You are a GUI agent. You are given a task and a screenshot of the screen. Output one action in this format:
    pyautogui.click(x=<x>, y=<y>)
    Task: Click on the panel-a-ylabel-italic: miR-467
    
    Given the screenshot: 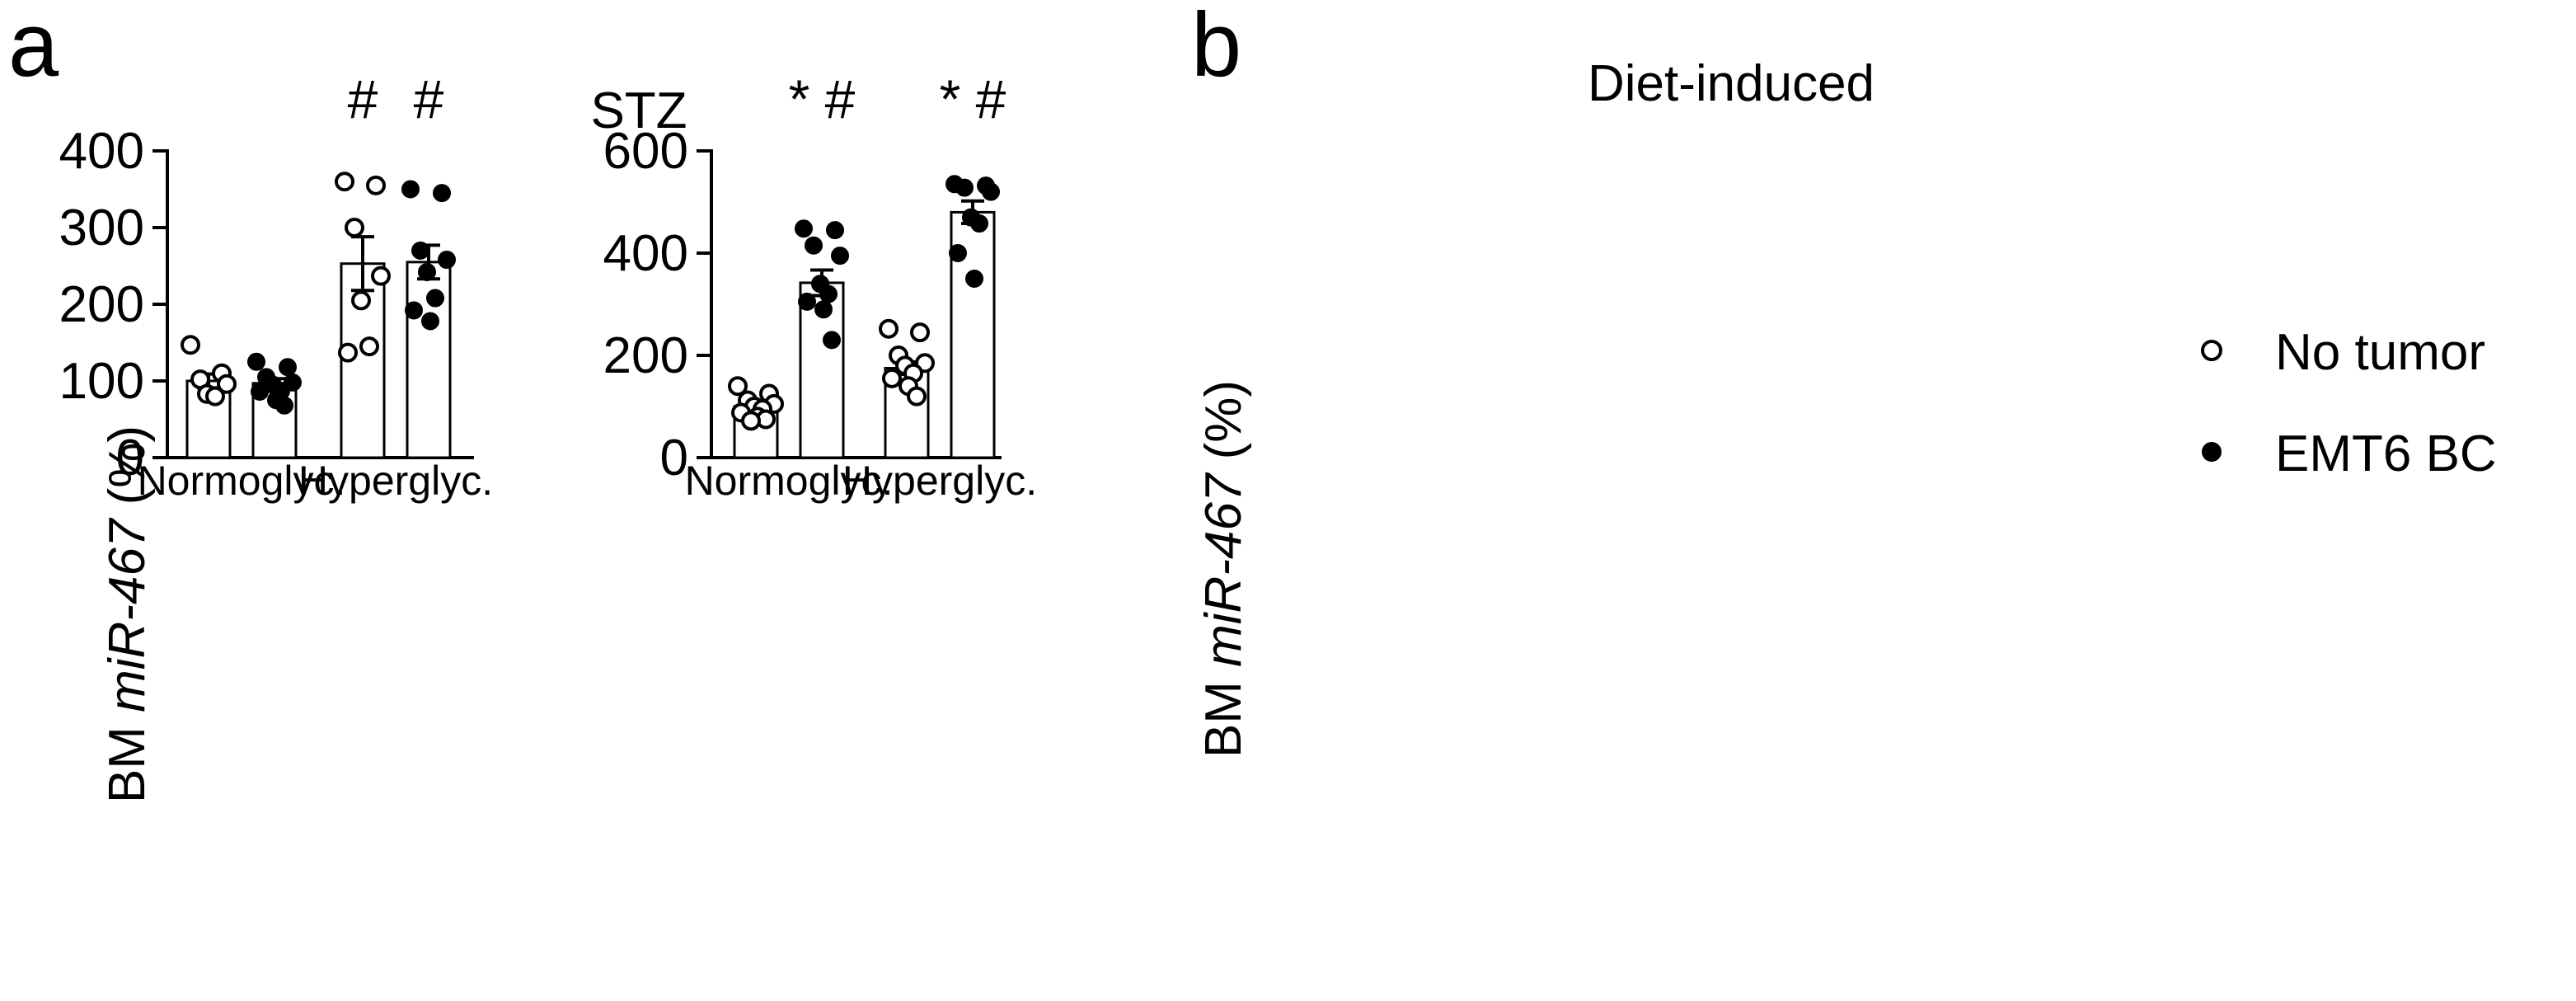 What is the action you would take?
    pyautogui.click(x=128, y=614)
    